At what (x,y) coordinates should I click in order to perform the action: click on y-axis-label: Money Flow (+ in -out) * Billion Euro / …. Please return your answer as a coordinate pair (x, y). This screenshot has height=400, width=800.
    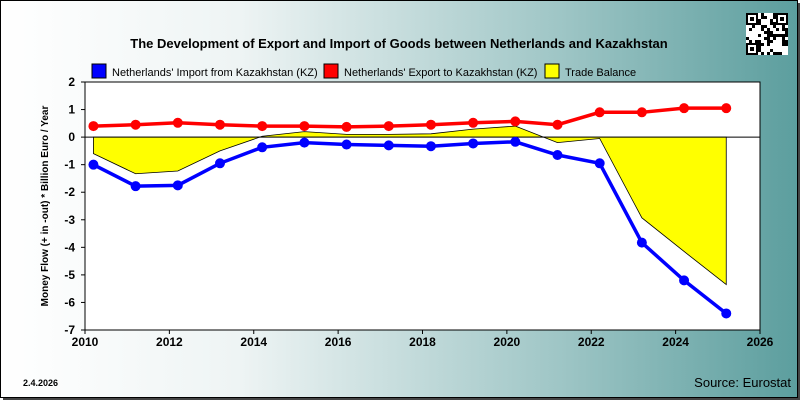
    Looking at the image, I should click on (45, 206).